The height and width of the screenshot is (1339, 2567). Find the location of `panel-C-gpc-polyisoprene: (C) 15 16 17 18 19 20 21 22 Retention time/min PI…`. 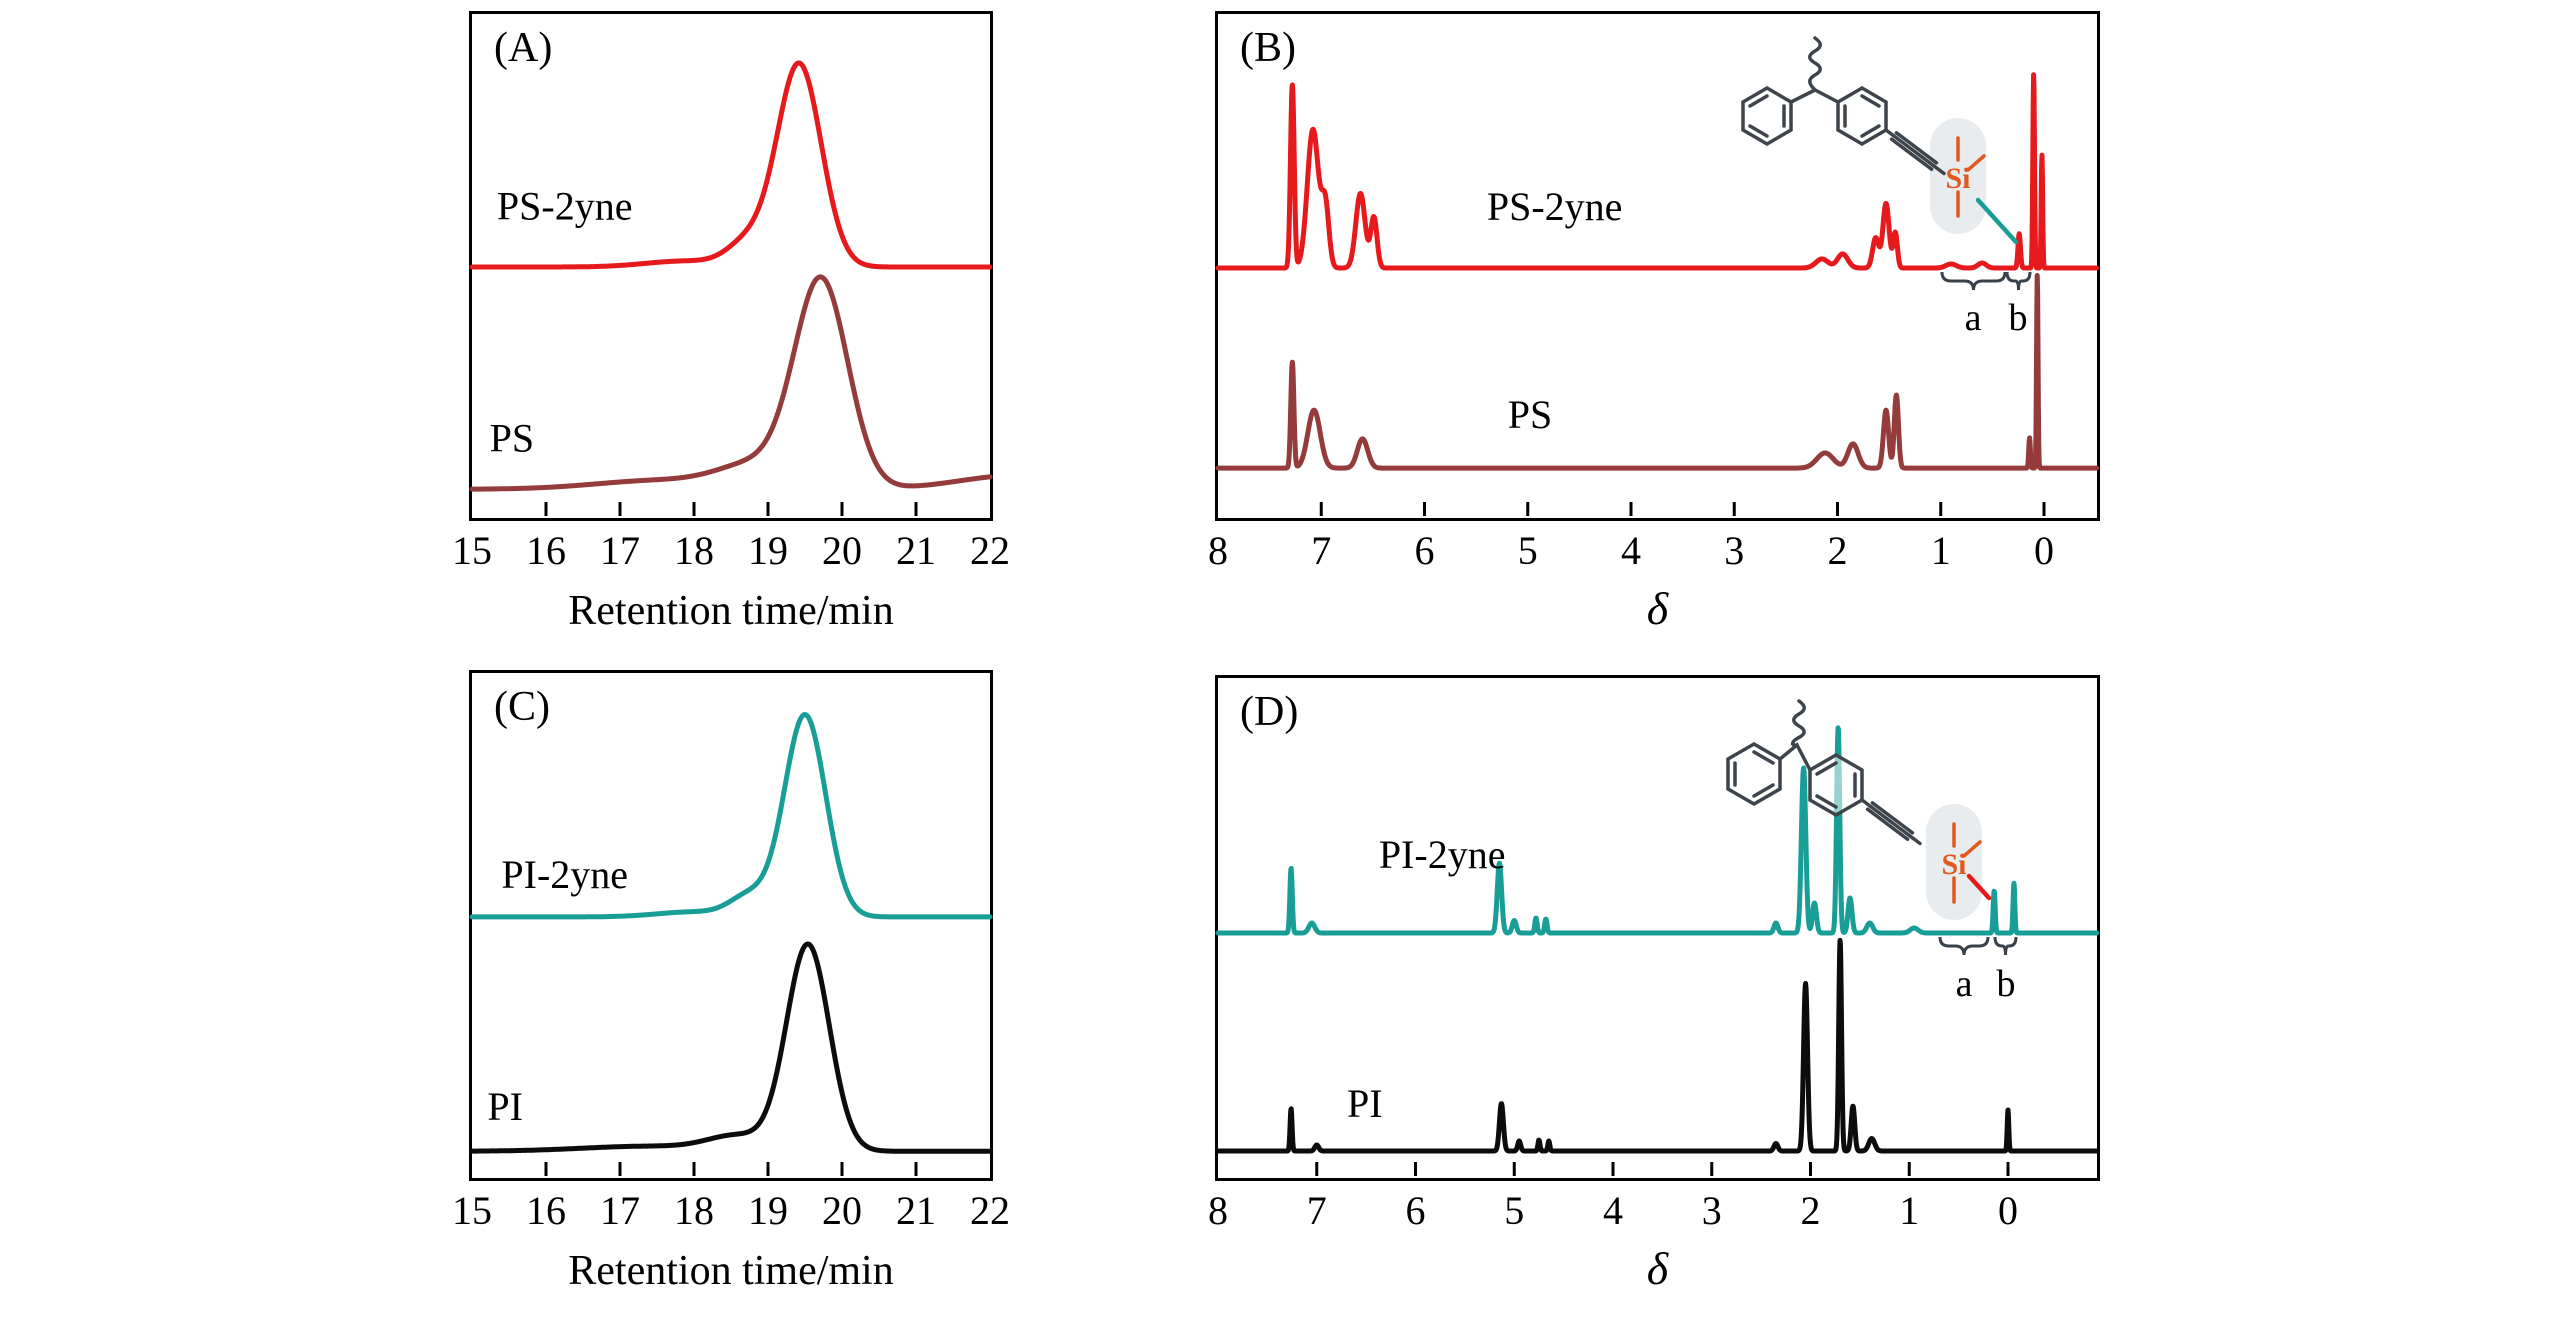

panel-C-gpc-polyisoprene: (C) 15 16 17 18 19 20 21 22 Retention time/min PI… is located at coordinates (731, 982).